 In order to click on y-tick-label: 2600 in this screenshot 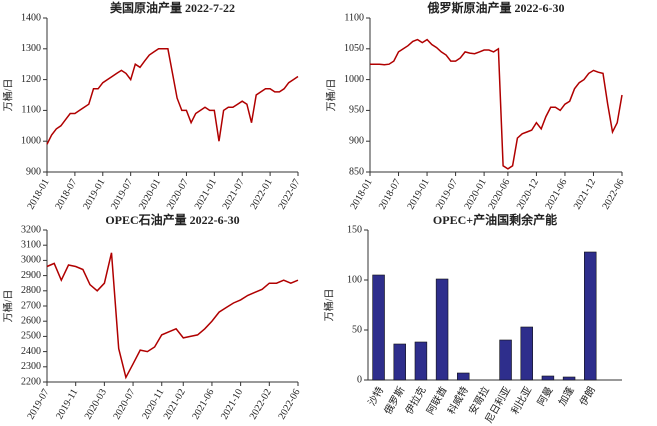, I will do `click(31, 320)`.